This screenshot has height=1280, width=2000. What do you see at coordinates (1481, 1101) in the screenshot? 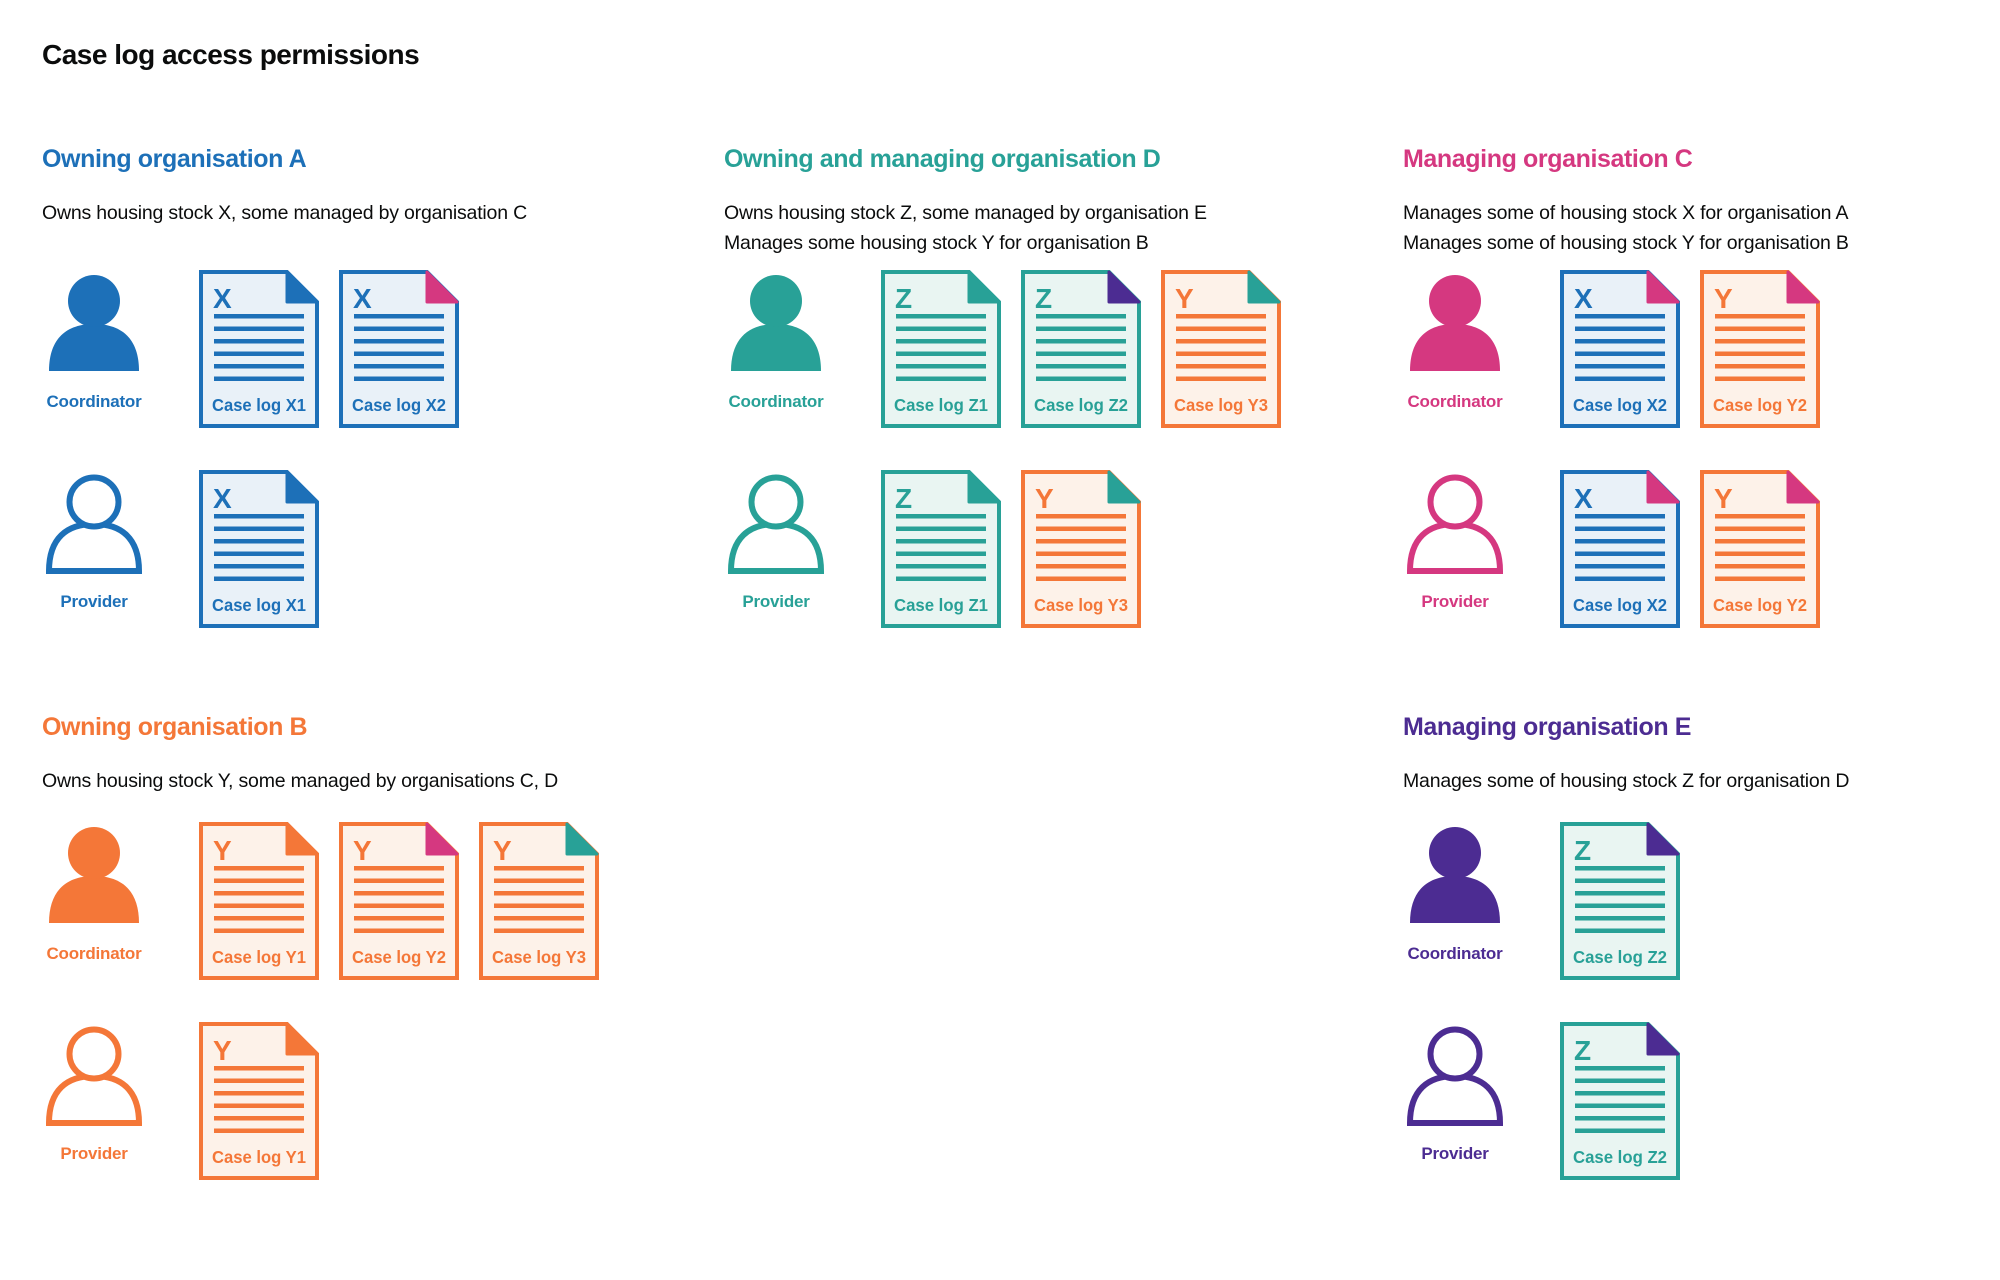
I see `person-block: Provider` at bounding box center [1481, 1101].